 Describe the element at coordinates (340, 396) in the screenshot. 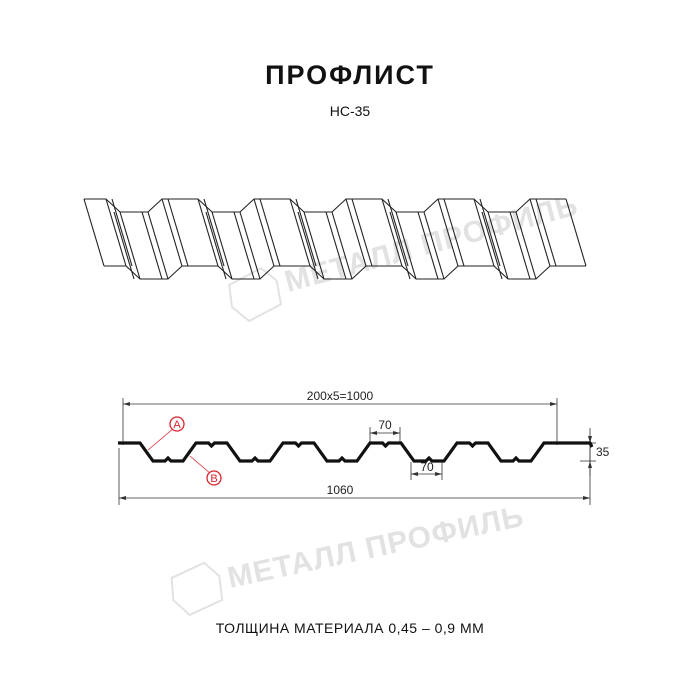

I see `dim-label-1000: 200x5=1000` at that location.